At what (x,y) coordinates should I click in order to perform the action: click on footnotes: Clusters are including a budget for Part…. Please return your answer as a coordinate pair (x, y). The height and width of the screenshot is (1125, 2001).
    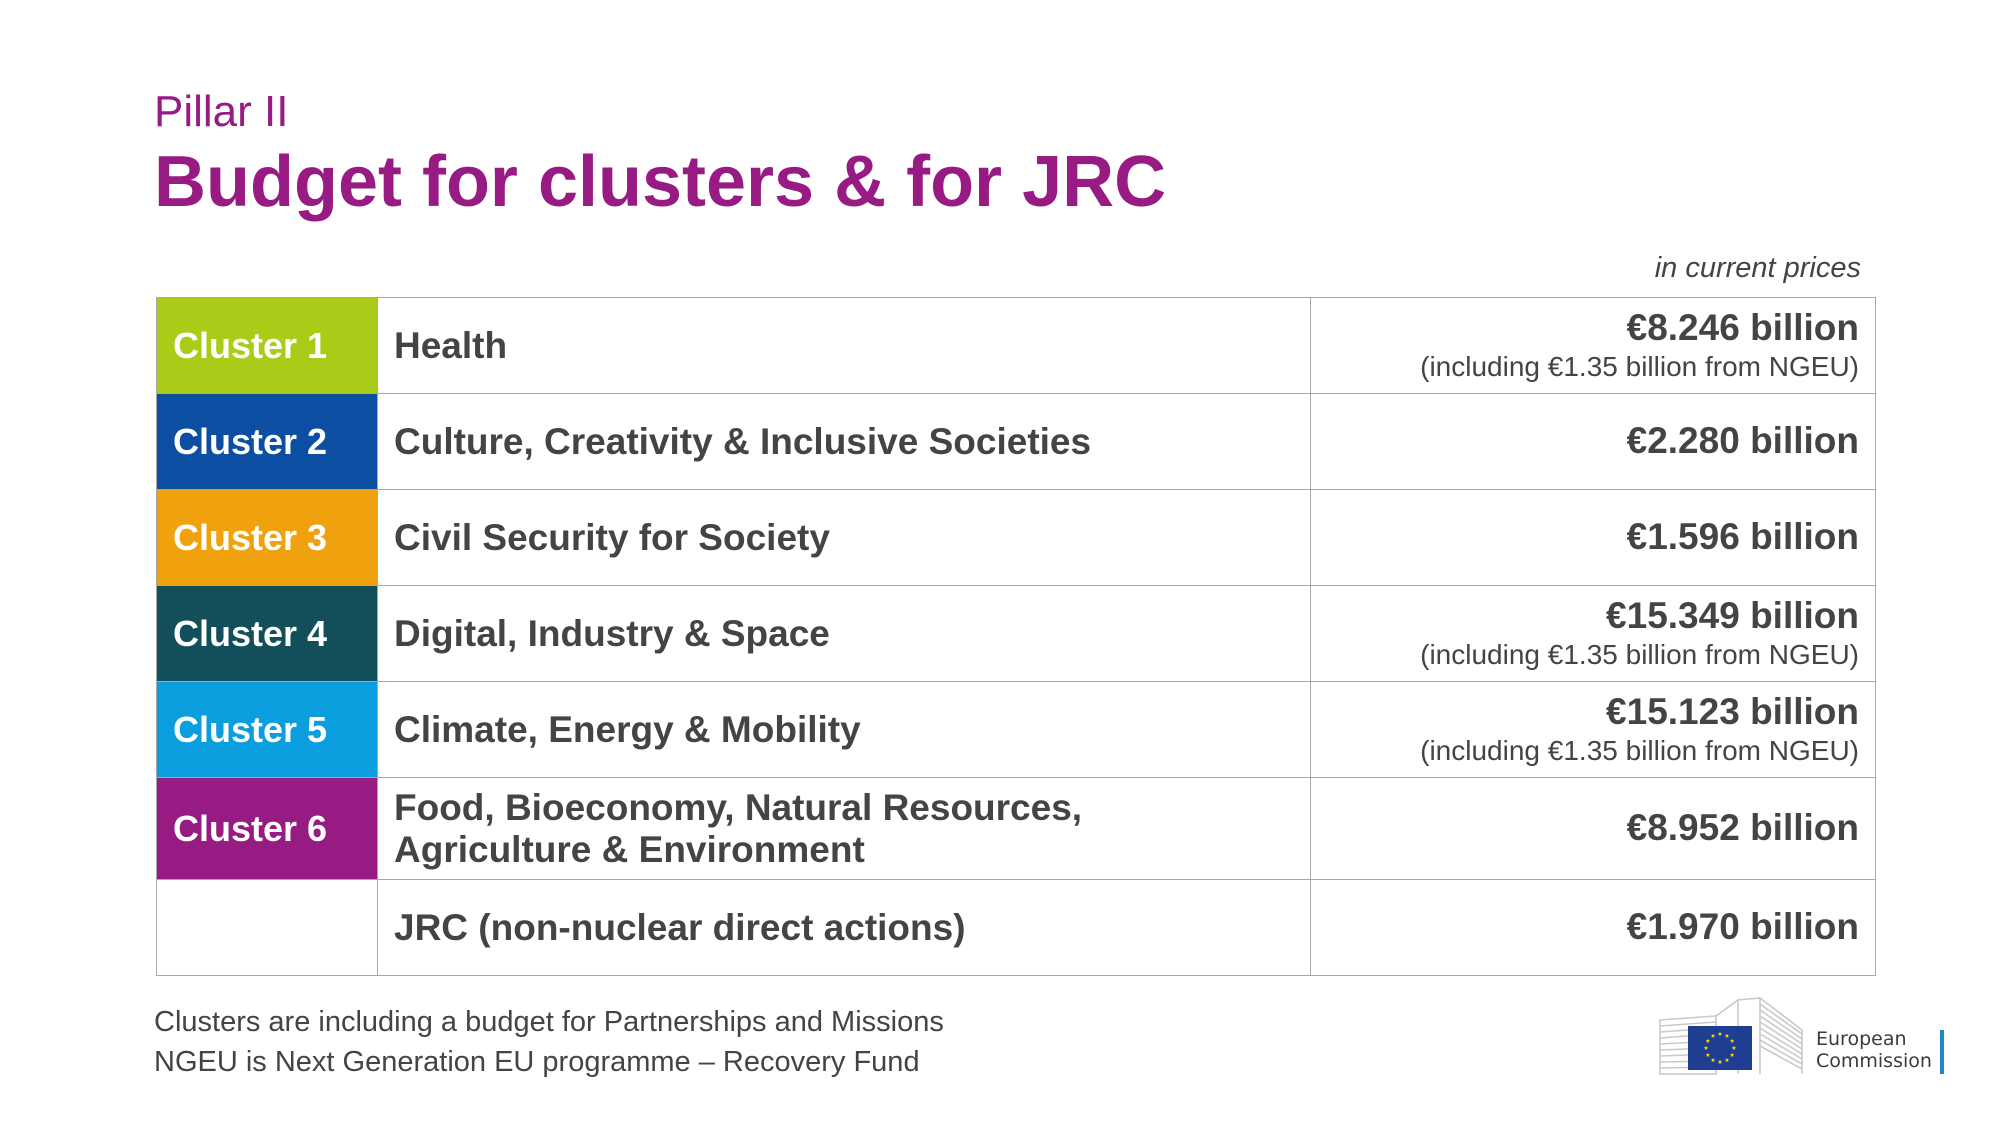
    Looking at the image, I should click on (549, 1042).